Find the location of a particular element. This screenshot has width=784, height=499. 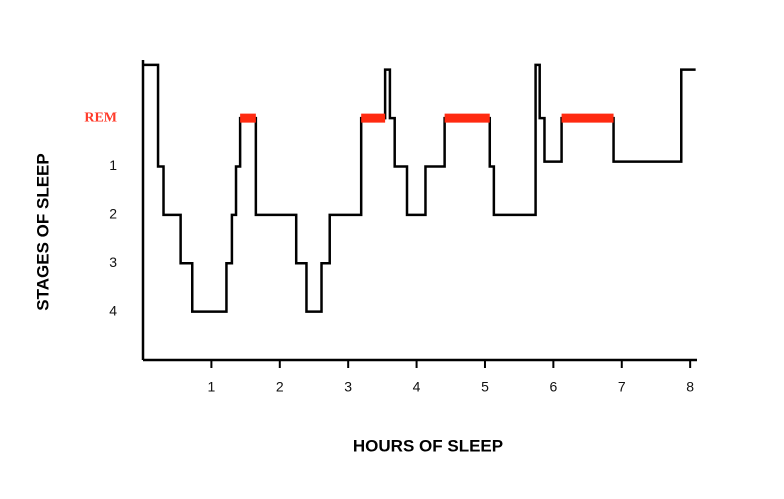

x-tick-label: 6 is located at coordinates (553, 387).